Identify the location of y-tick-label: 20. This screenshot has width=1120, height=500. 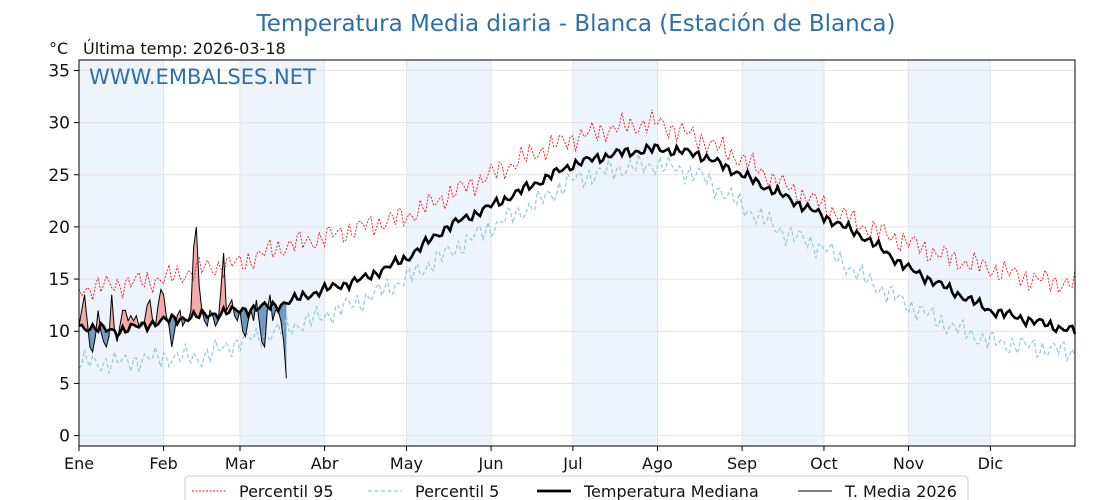
(59, 228).